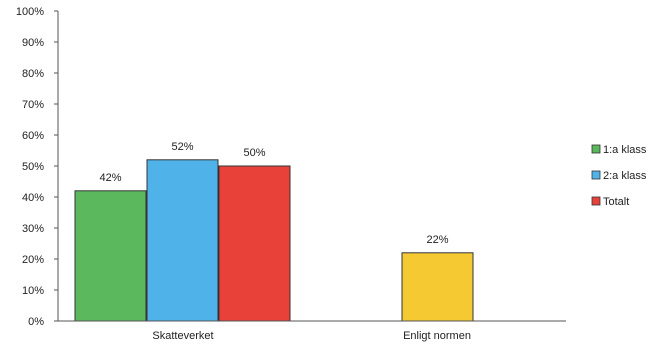  I want to click on y-tick-label: 70%, so click(33, 105).